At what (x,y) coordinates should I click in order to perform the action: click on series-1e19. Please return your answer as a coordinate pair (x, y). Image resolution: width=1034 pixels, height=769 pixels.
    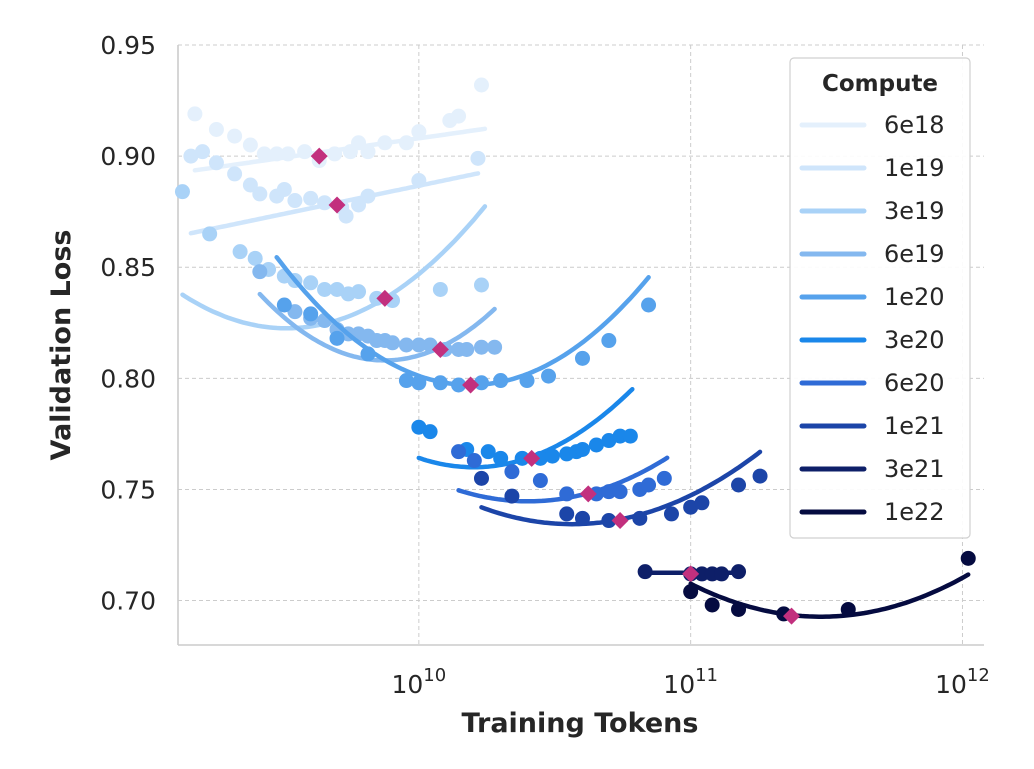
    Looking at the image, I should click on (334, 190).